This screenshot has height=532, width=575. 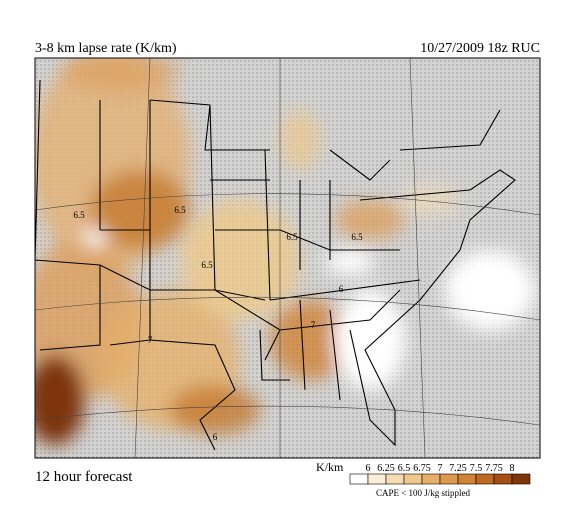 What do you see at coordinates (84, 477) in the screenshot?
I see `forecast-label: 12 hour forecast` at bounding box center [84, 477].